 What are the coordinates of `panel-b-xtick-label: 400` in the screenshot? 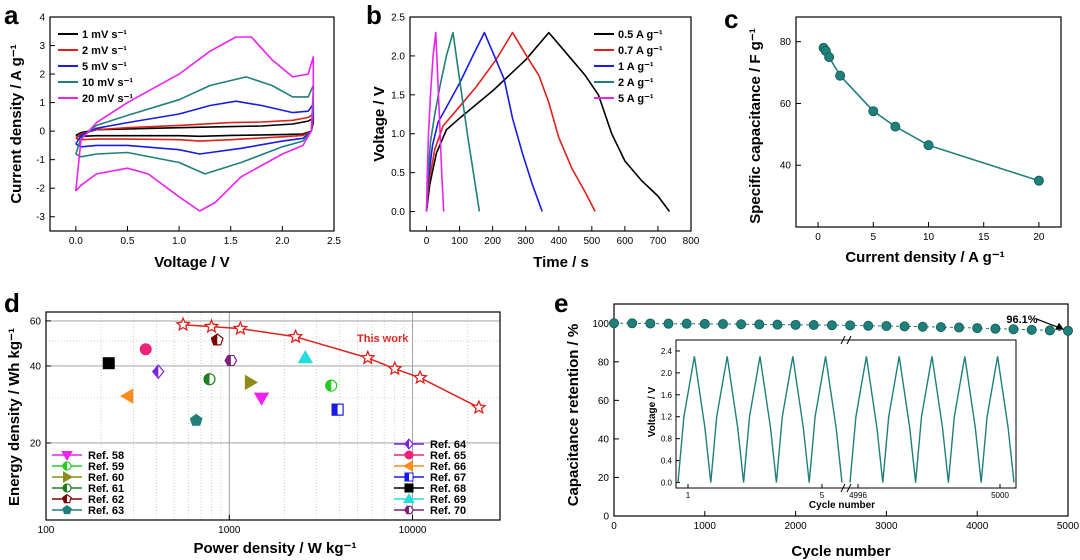 It's located at (558, 241).